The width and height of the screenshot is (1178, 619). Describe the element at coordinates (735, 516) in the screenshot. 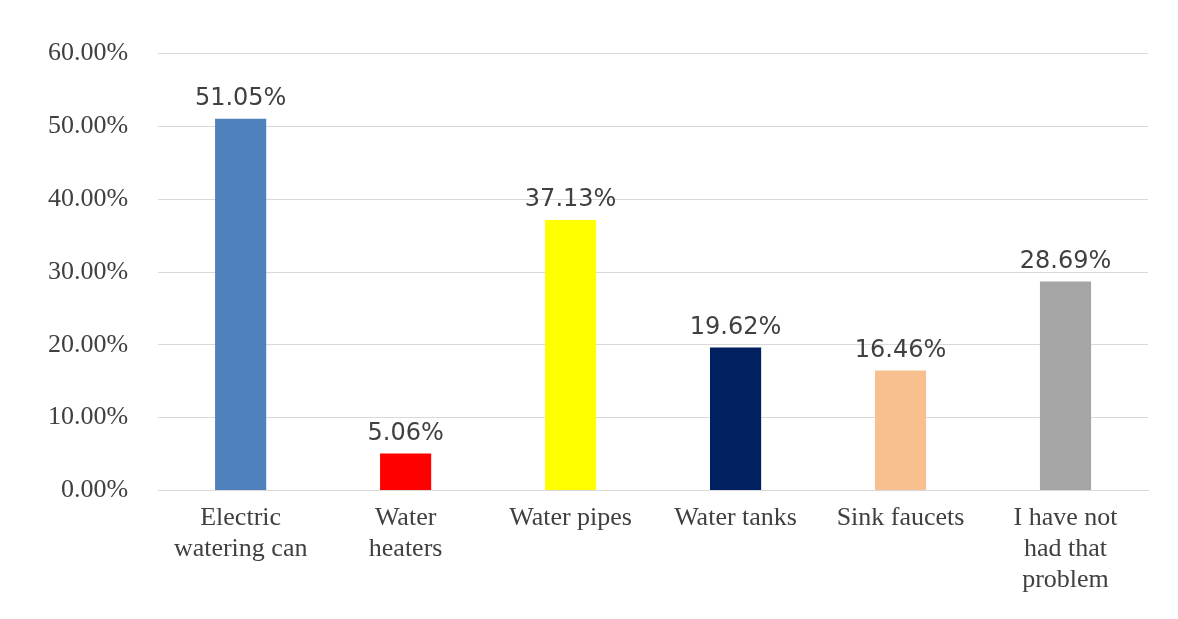

I see `x-tick-label: Water tanks` at that location.